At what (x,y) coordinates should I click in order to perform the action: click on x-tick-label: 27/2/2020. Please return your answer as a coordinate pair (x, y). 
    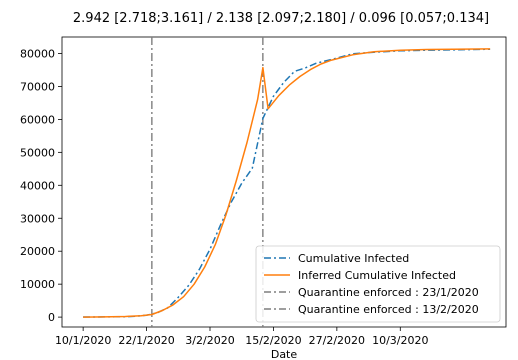
    Looking at the image, I should click on (337, 340).